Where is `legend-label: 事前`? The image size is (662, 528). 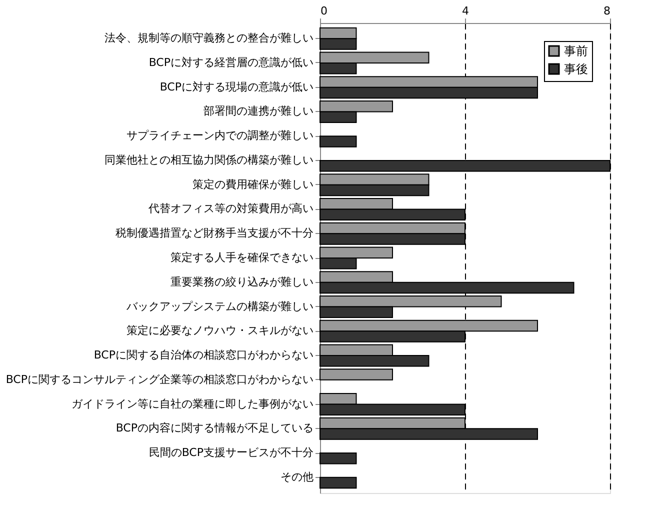 legend-label: 事前 is located at coordinates (576, 51).